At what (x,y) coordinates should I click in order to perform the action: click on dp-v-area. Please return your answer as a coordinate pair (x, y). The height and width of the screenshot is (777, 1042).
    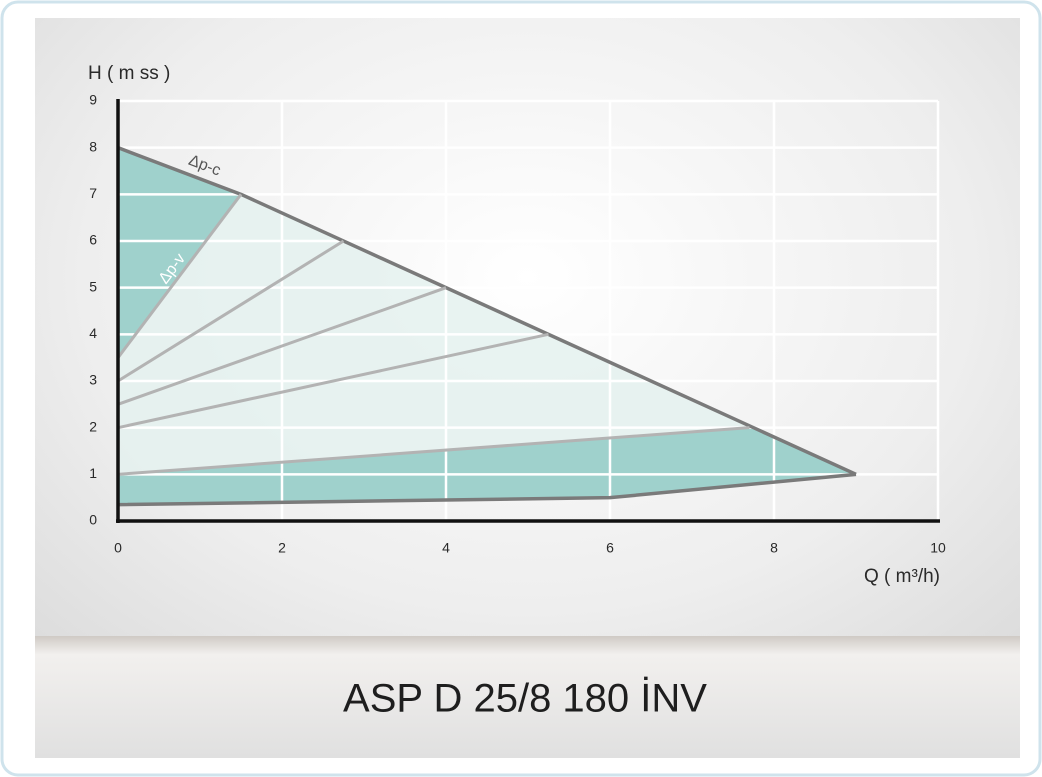
    Looking at the image, I should click on (179, 252).